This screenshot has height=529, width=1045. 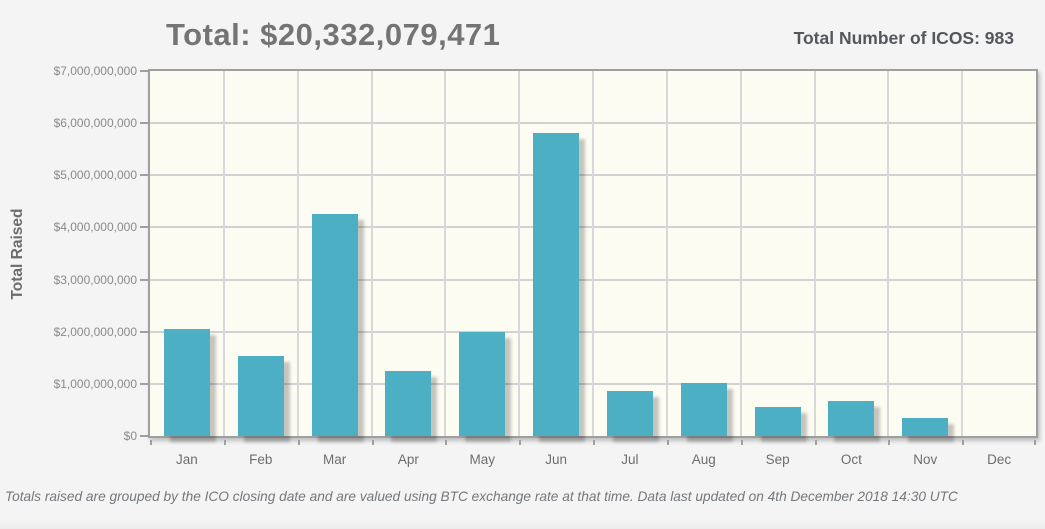 What do you see at coordinates (630, 459) in the screenshot?
I see `x-axis-label-jul: Jul` at bounding box center [630, 459].